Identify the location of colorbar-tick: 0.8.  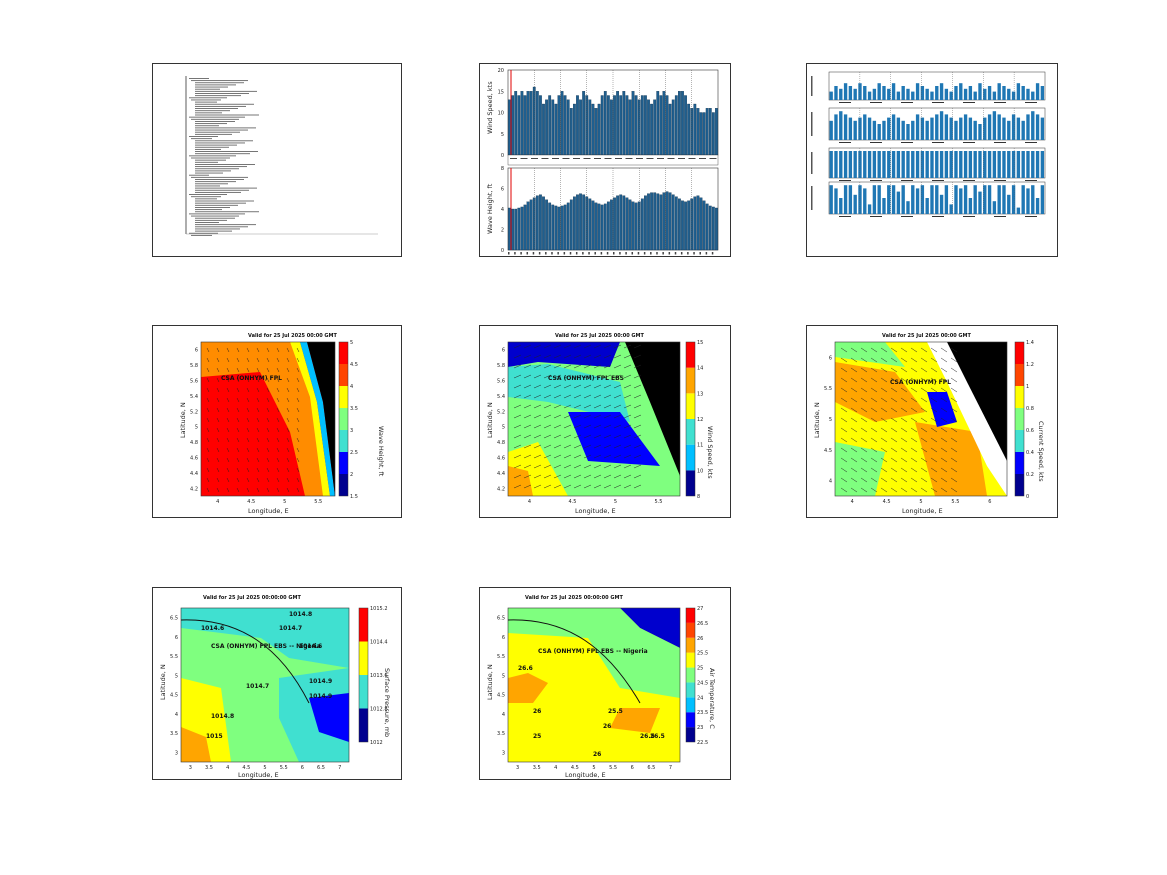
(1030, 409).